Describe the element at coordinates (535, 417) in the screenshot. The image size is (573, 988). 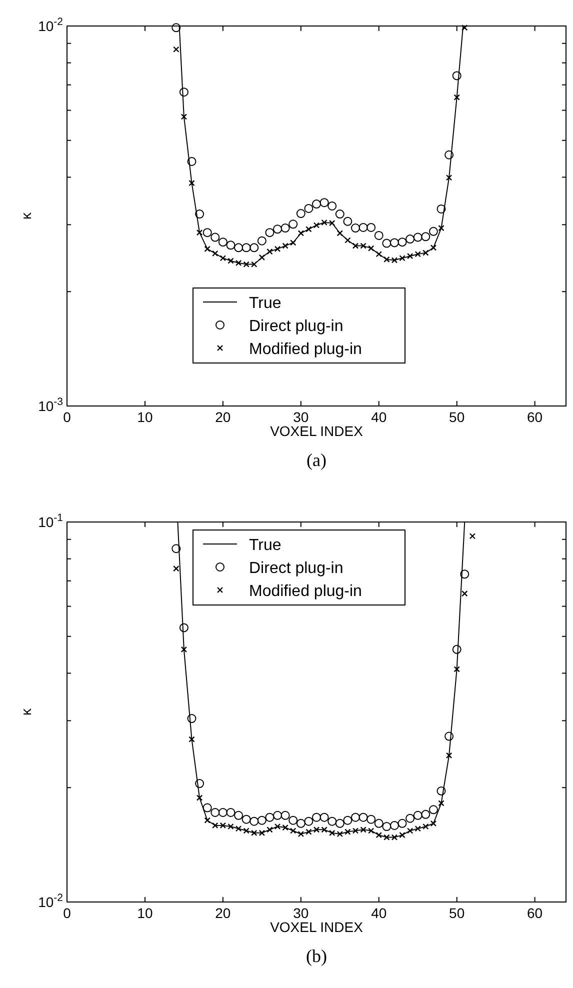
I see `x-tick-label: 60` at that location.